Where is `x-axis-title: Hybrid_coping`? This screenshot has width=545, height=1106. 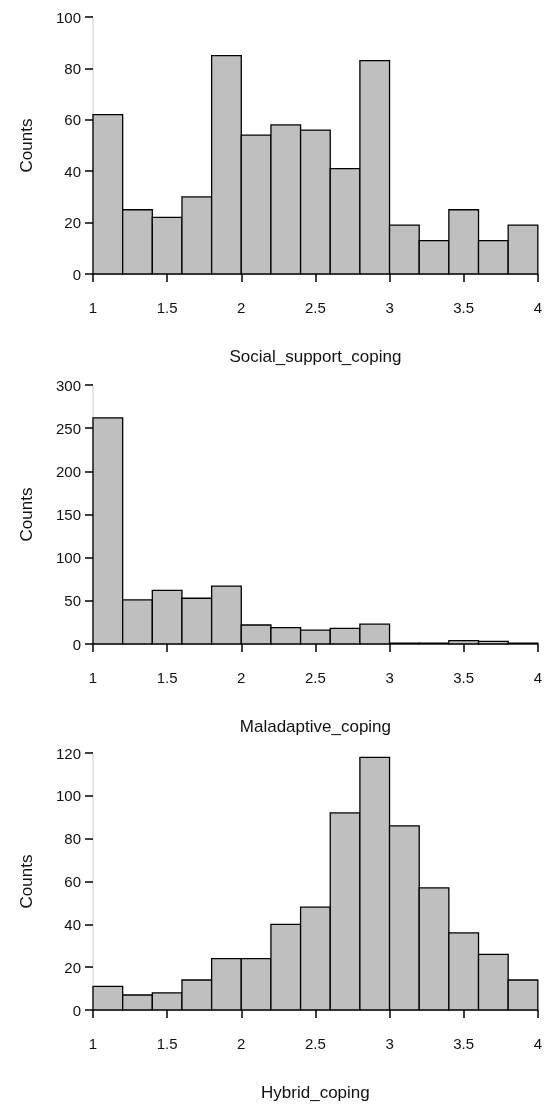
x-axis-title: Hybrid_coping is located at coordinates (315, 1092).